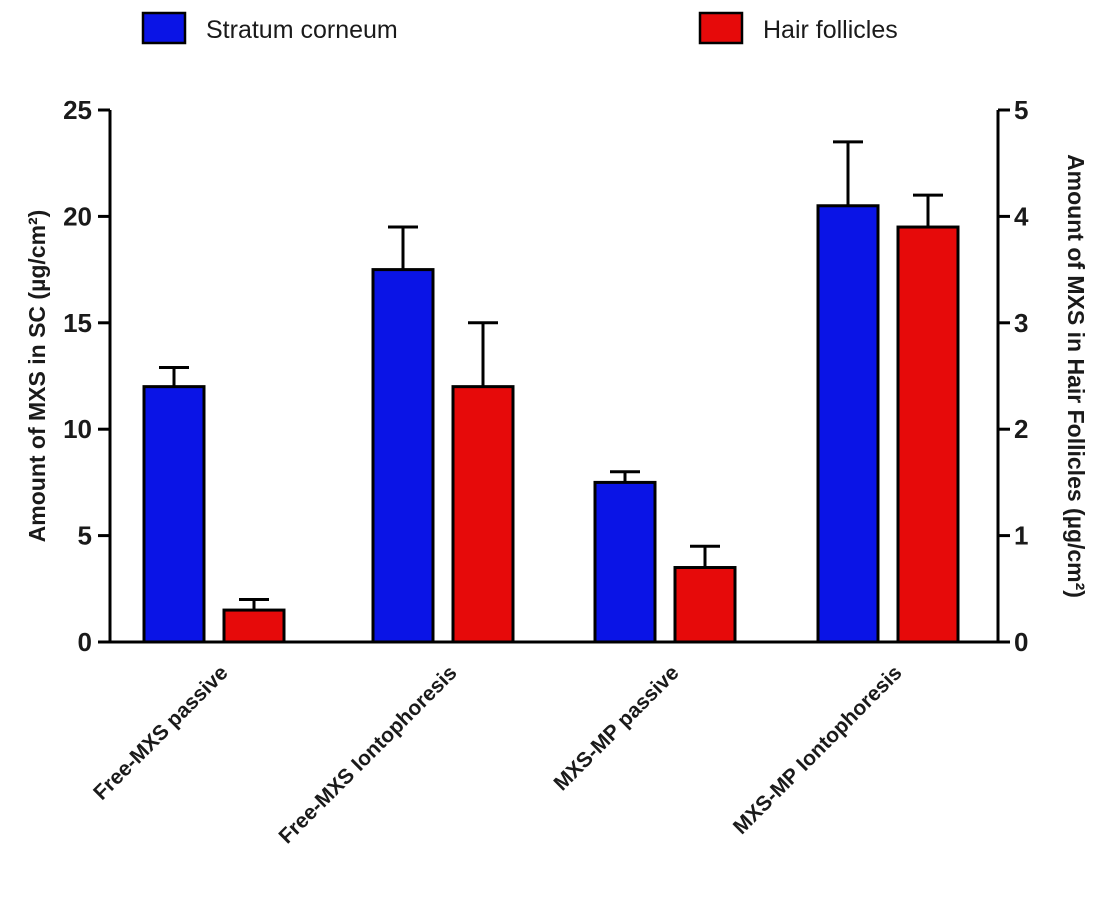  What do you see at coordinates (1021, 536) in the screenshot?
I see `right-tick-label: 1` at bounding box center [1021, 536].